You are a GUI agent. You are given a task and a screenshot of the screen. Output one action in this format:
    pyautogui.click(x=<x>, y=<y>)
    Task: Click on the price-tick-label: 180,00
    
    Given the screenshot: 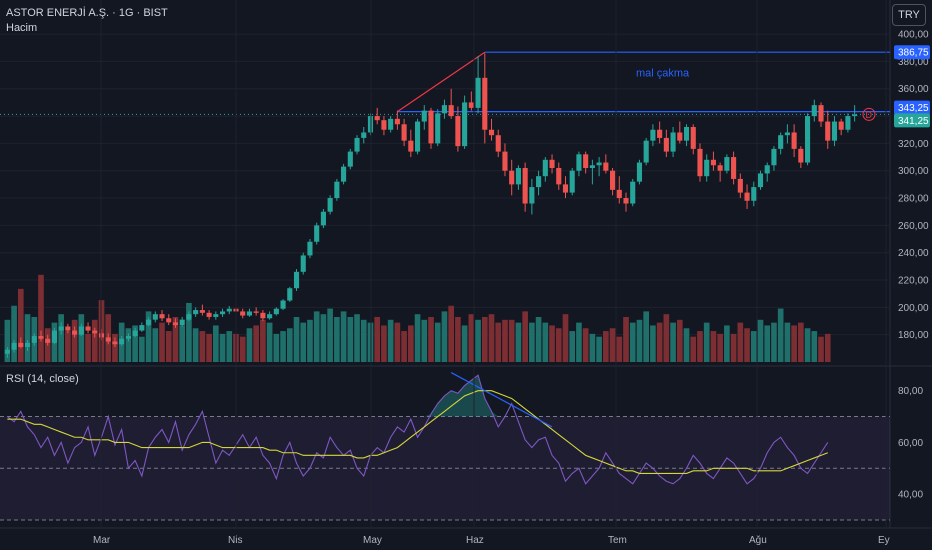 What is the action you would take?
    pyautogui.click(x=913, y=335)
    